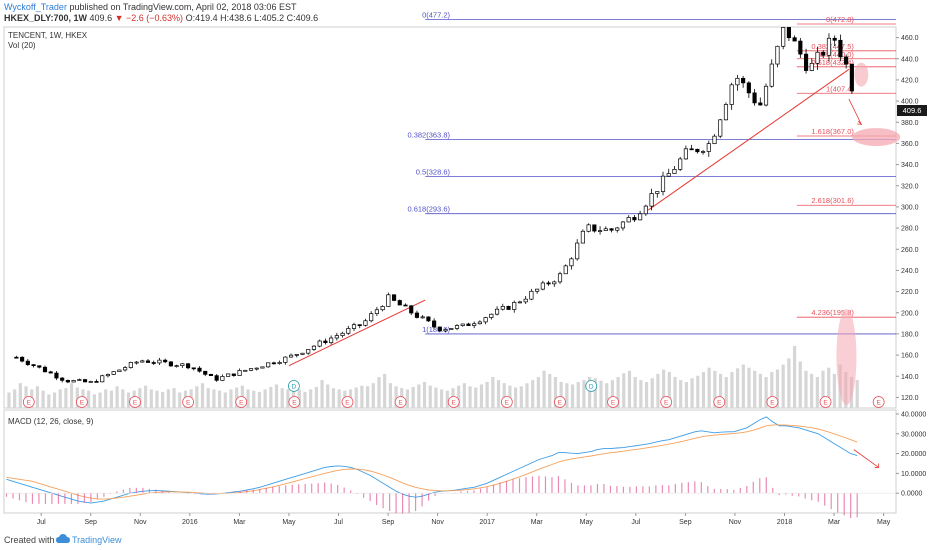  I want to click on volume-spike-highlight, so click(846, 357).